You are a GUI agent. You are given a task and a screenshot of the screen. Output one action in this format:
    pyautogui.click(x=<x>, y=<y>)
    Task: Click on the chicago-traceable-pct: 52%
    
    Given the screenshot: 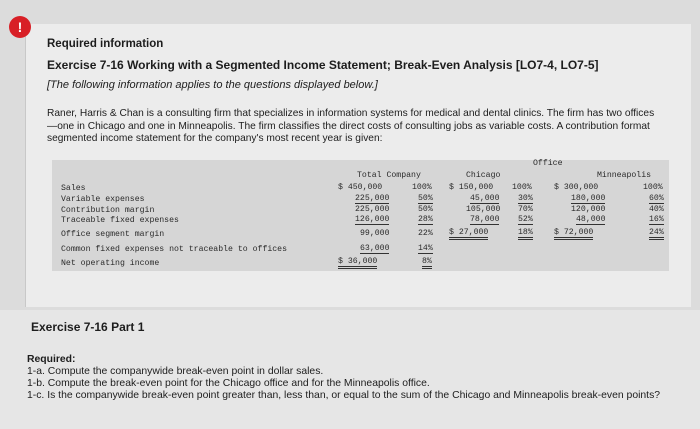 What is the action you would take?
    pyautogui.click(x=525, y=220)
    